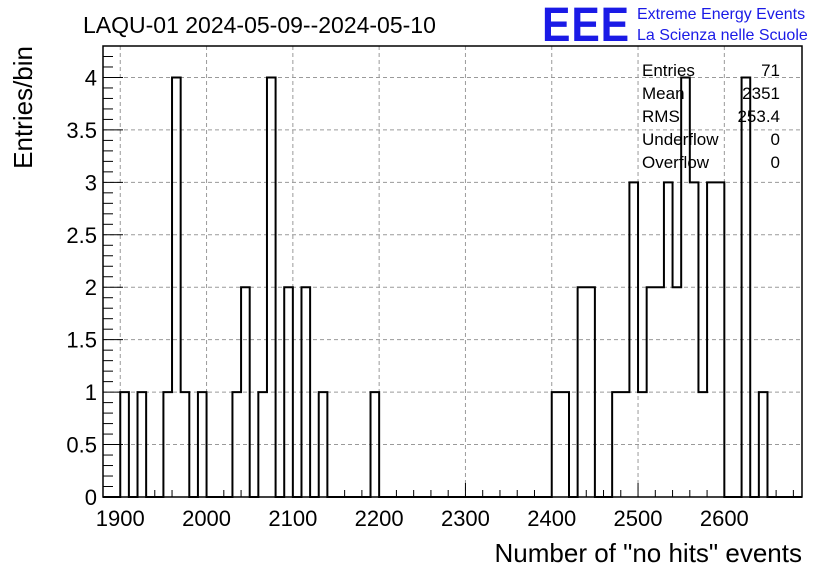 The image size is (836, 572). I want to click on stats-underflow-label: Underflow, so click(680, 139).